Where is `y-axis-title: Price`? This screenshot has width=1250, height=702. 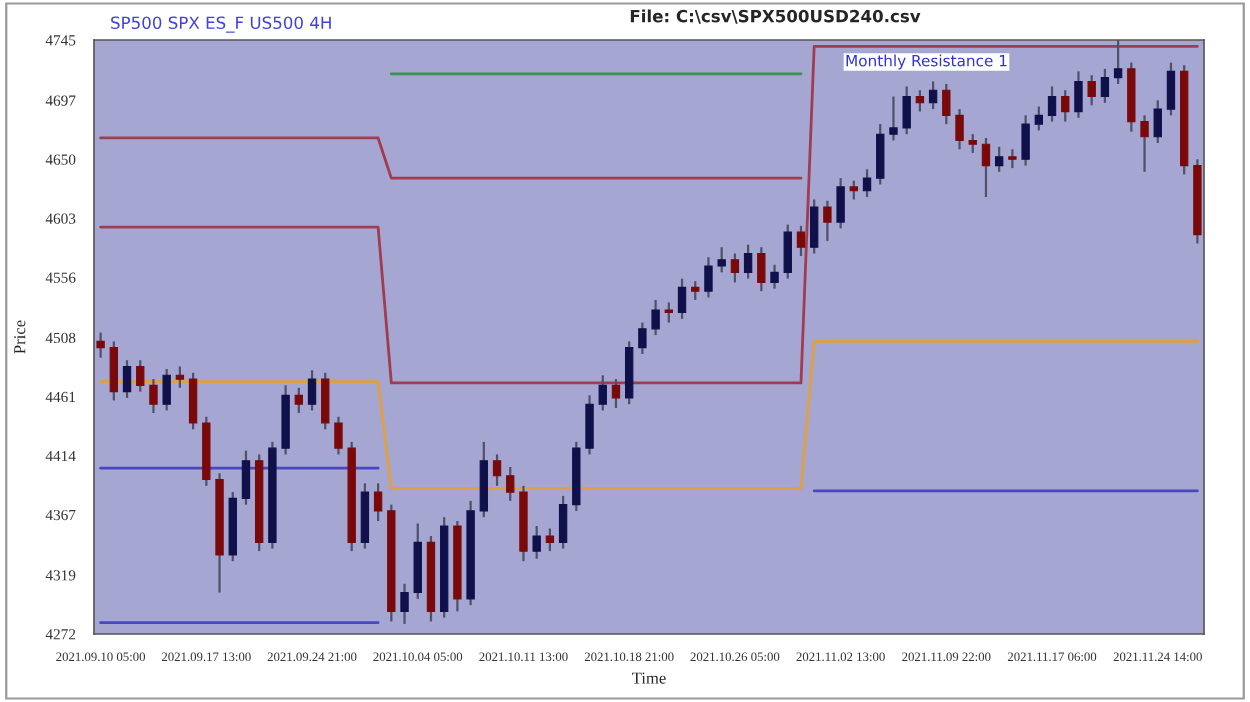
y-axis-title: Price is located at coordinates (20, 337).